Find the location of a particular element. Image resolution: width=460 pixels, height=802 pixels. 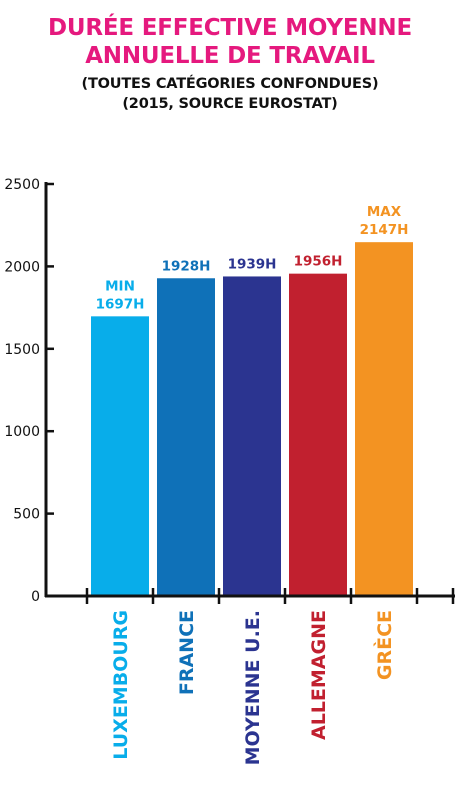

y-tick-label-1000: 1000 is located at coordinates (22, 432).